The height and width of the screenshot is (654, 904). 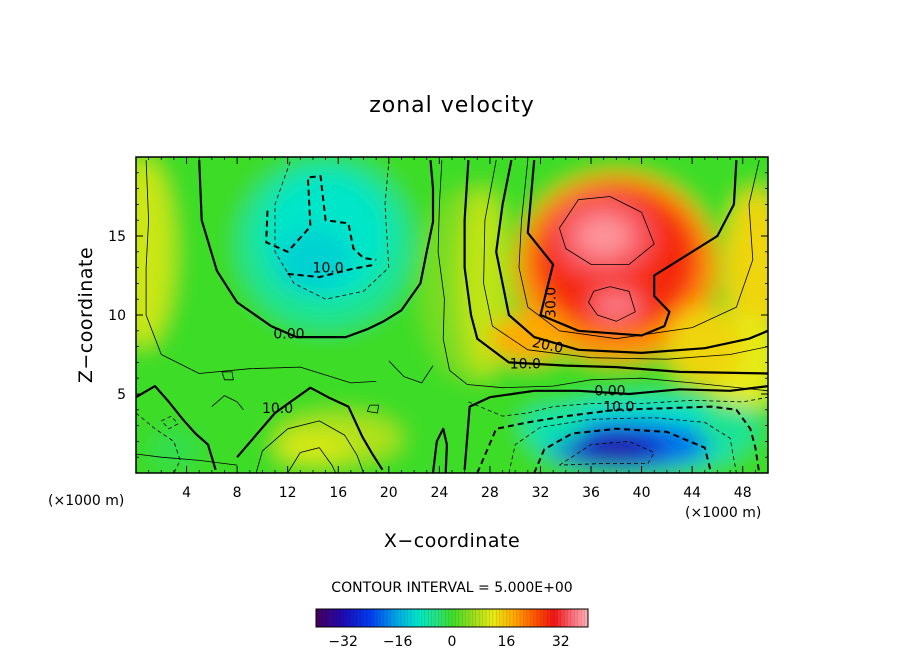 What do you see at coordinates (277, 409) in the screenshot?
I see `contour-label-2: 10.0` at bounding box center [277, 409].